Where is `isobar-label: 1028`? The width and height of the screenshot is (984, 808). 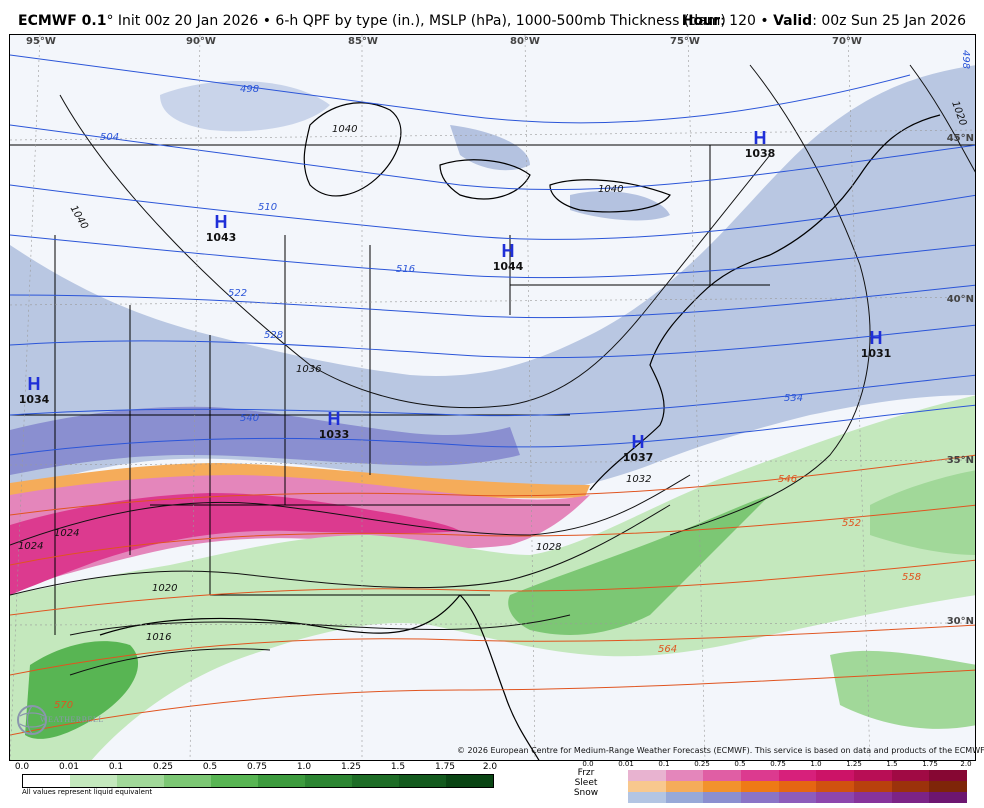 isobar-label: 1028 is located at coordinates (549, 547).